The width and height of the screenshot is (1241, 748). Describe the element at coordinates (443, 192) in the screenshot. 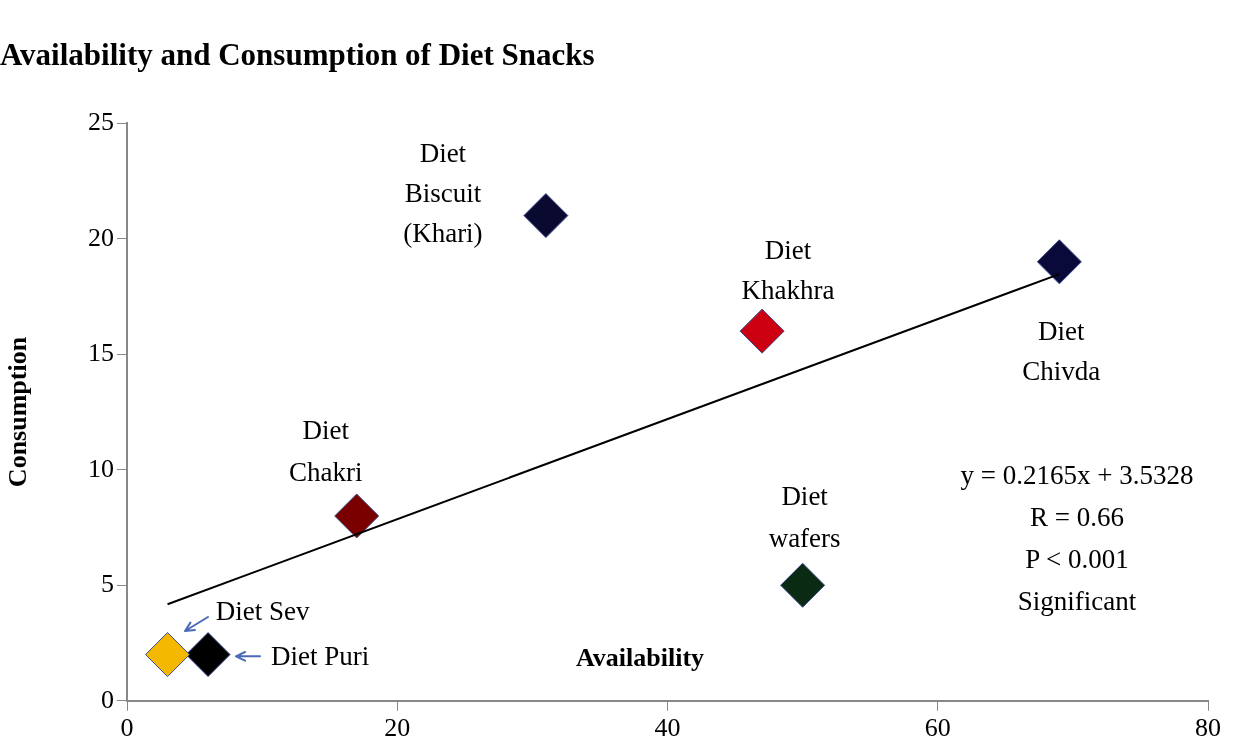

I see `series-label: Diet Biscuit (Khari)` at that location.